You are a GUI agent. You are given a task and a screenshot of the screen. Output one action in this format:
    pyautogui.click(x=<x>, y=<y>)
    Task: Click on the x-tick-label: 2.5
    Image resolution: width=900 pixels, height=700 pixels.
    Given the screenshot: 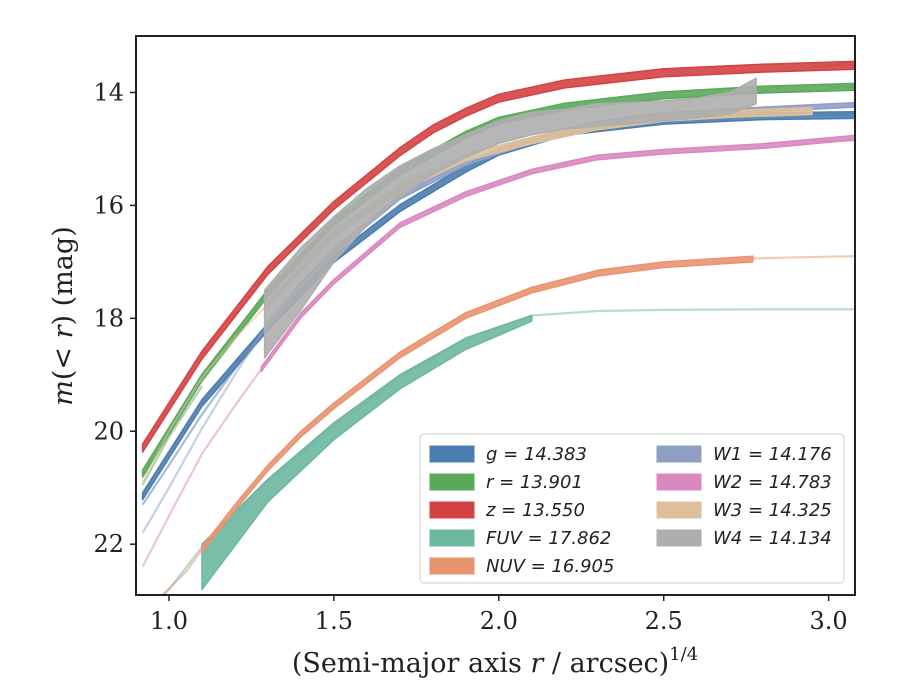 What is the action you would take?
    pyautogui.click(x=664, y=621)
    